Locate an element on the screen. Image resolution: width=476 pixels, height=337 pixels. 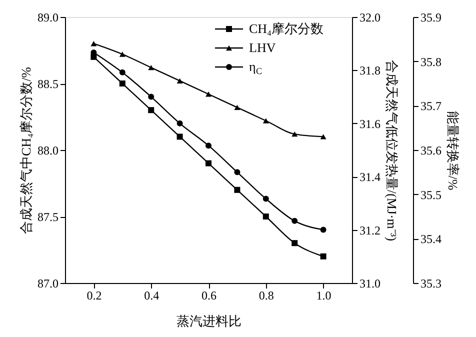
y2-tick-label: 31.6 is located at coordinates (370, 123).